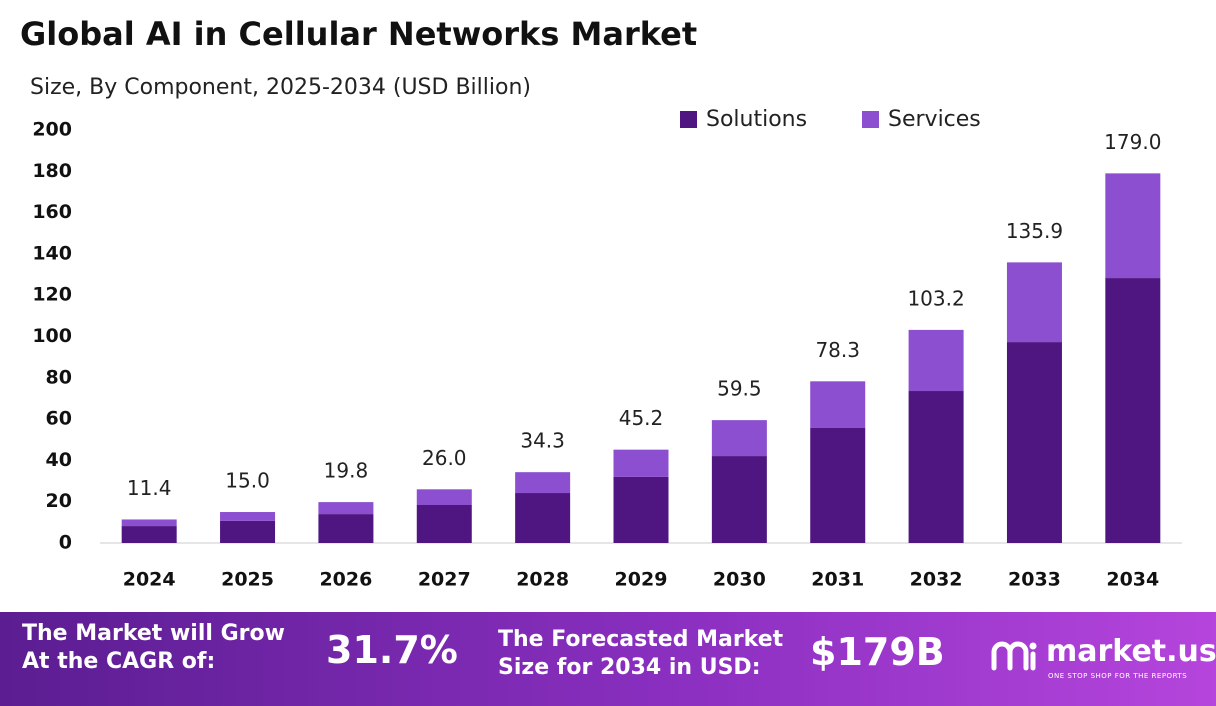  Describe the element at coordinates (149, 580) in the screenshot. I see `x-tick-label: 2024` at that location.